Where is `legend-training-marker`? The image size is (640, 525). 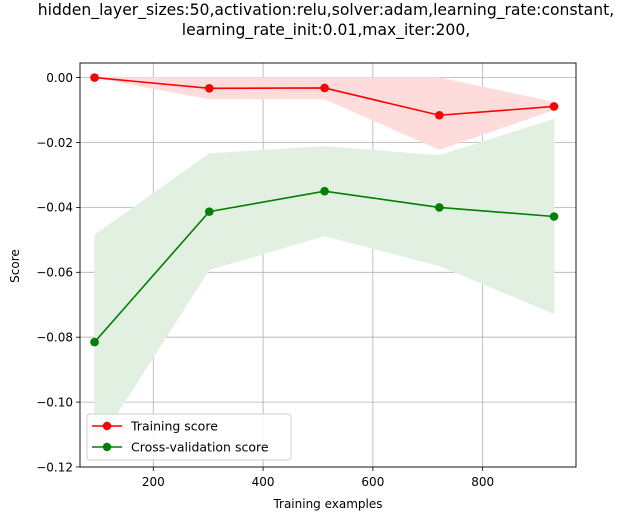
legend-training-marker is located at coordinates (107, 426).